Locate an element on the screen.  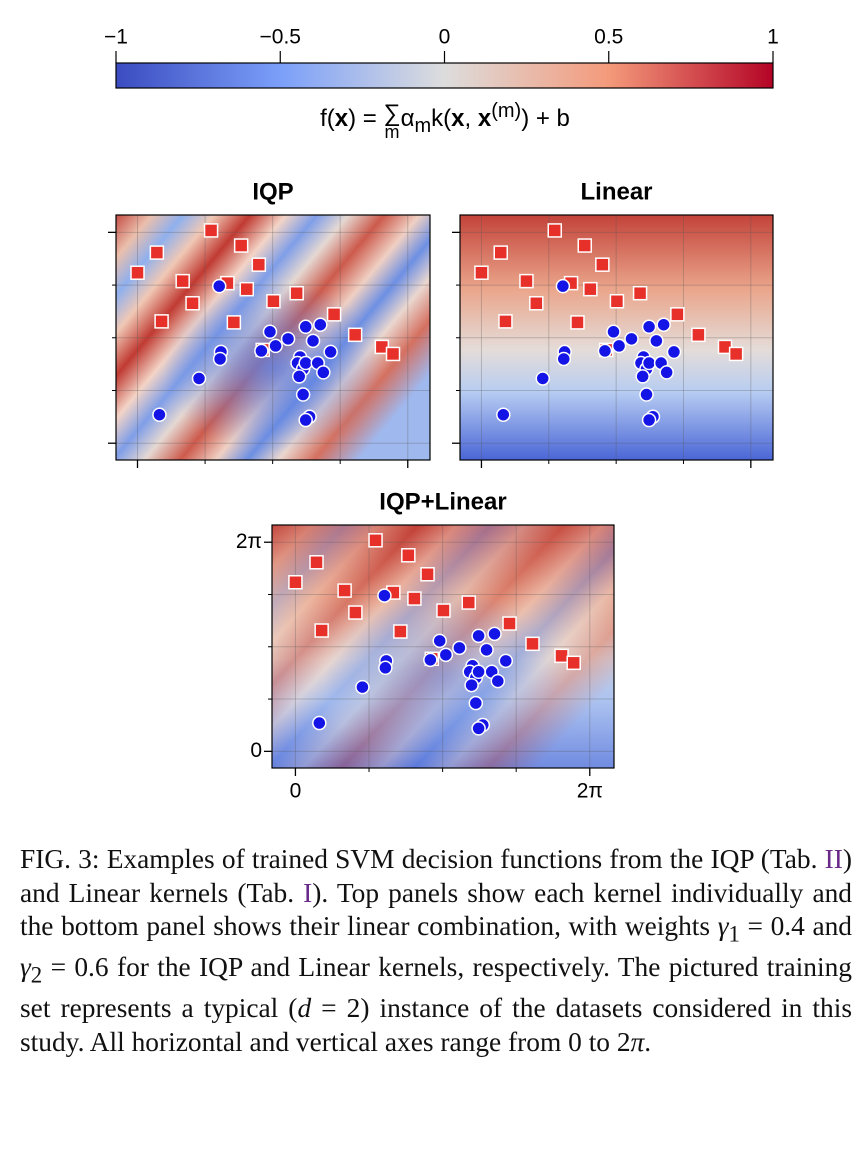
y-tick-label: 0 is located at coordinates (256, 750).